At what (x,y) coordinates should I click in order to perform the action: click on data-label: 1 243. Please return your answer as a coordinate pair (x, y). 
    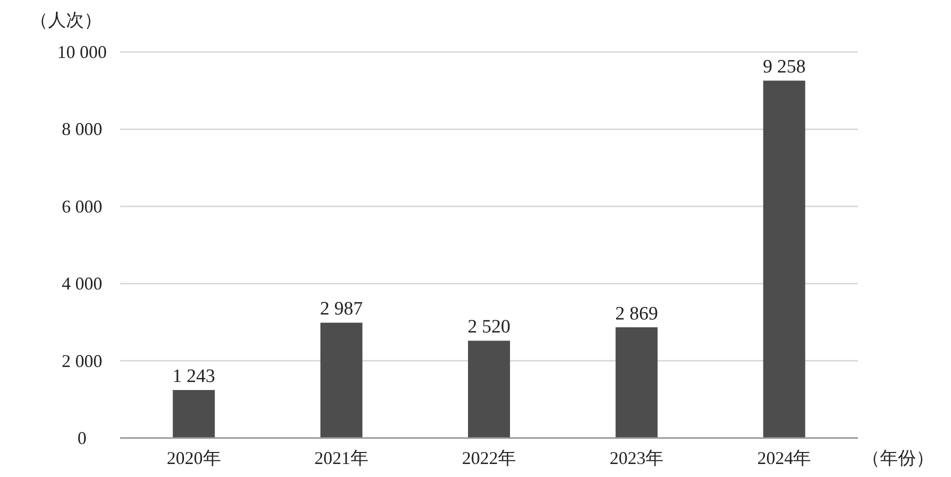
    Looking at the image, I should click on (194, 377).